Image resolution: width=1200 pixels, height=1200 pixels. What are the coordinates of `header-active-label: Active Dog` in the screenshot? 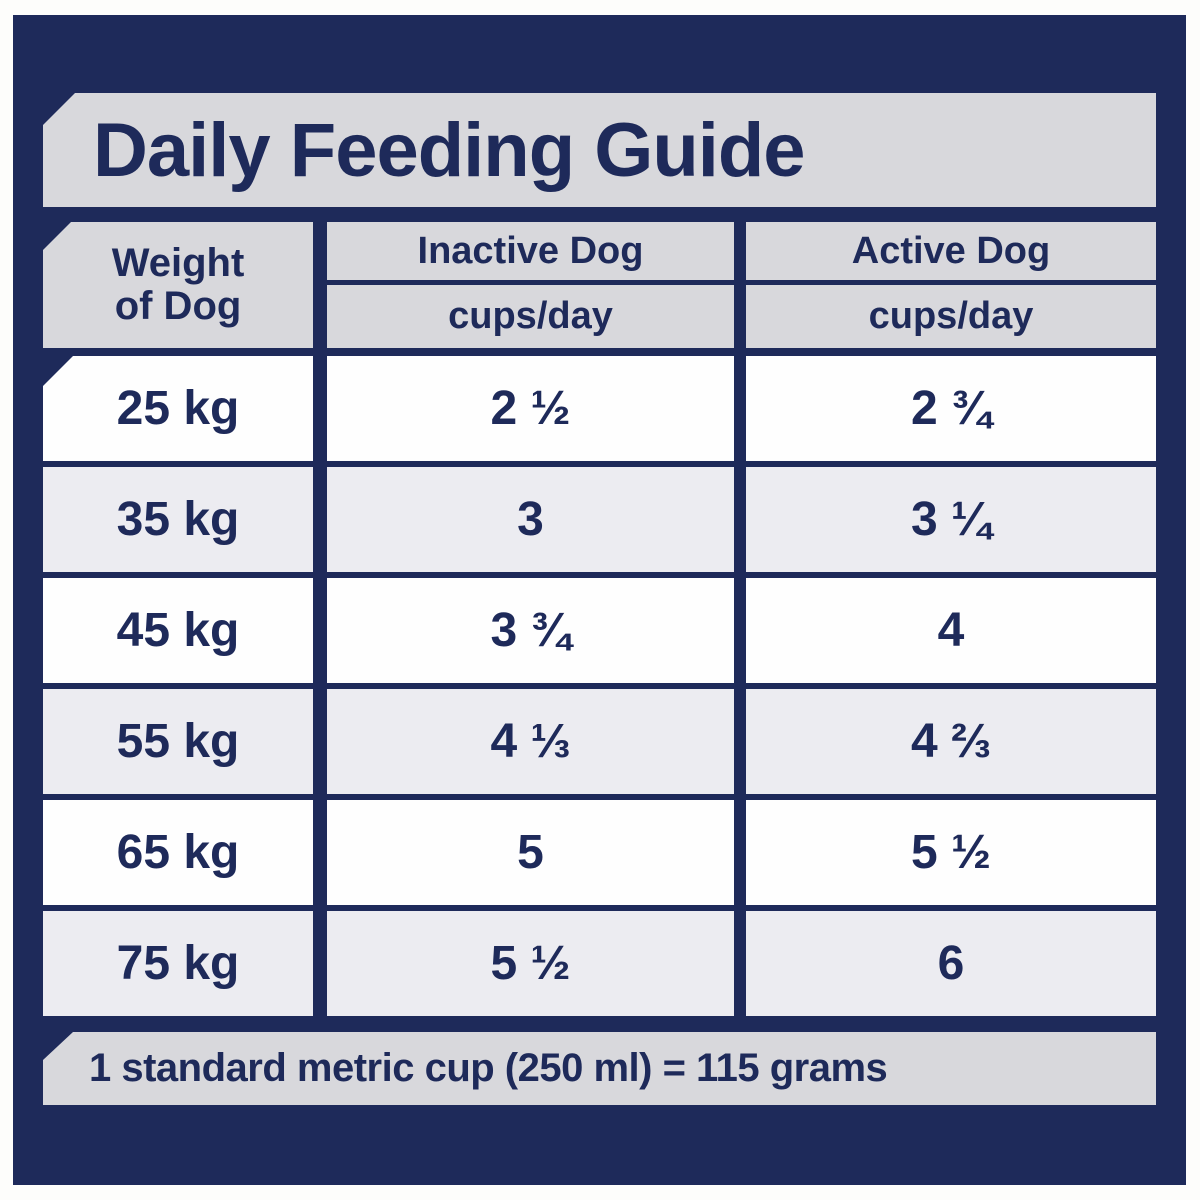 It's located at (951, 250).